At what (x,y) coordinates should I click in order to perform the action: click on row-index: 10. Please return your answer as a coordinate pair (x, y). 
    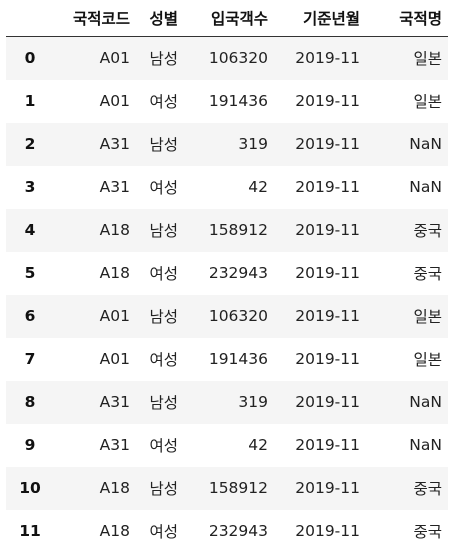
    Looking at the image, I should click on (30, 488).